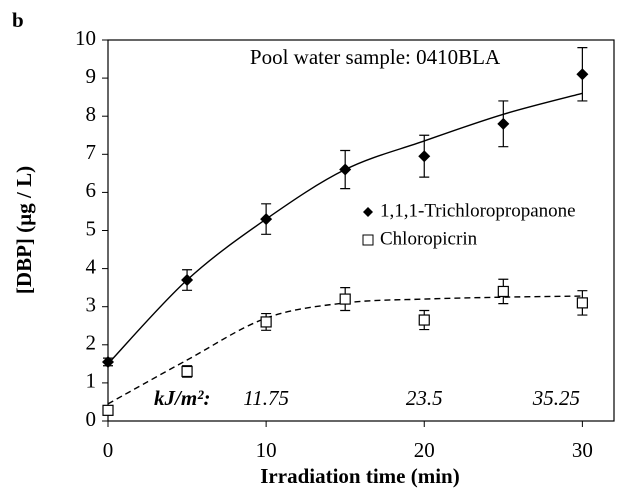 The height and width of the screenshot is (497, 632). What do you see at coordinates (582, 450) in the screenshot?
I see `x-tick-label: 30` at bounding box center [582, 450].